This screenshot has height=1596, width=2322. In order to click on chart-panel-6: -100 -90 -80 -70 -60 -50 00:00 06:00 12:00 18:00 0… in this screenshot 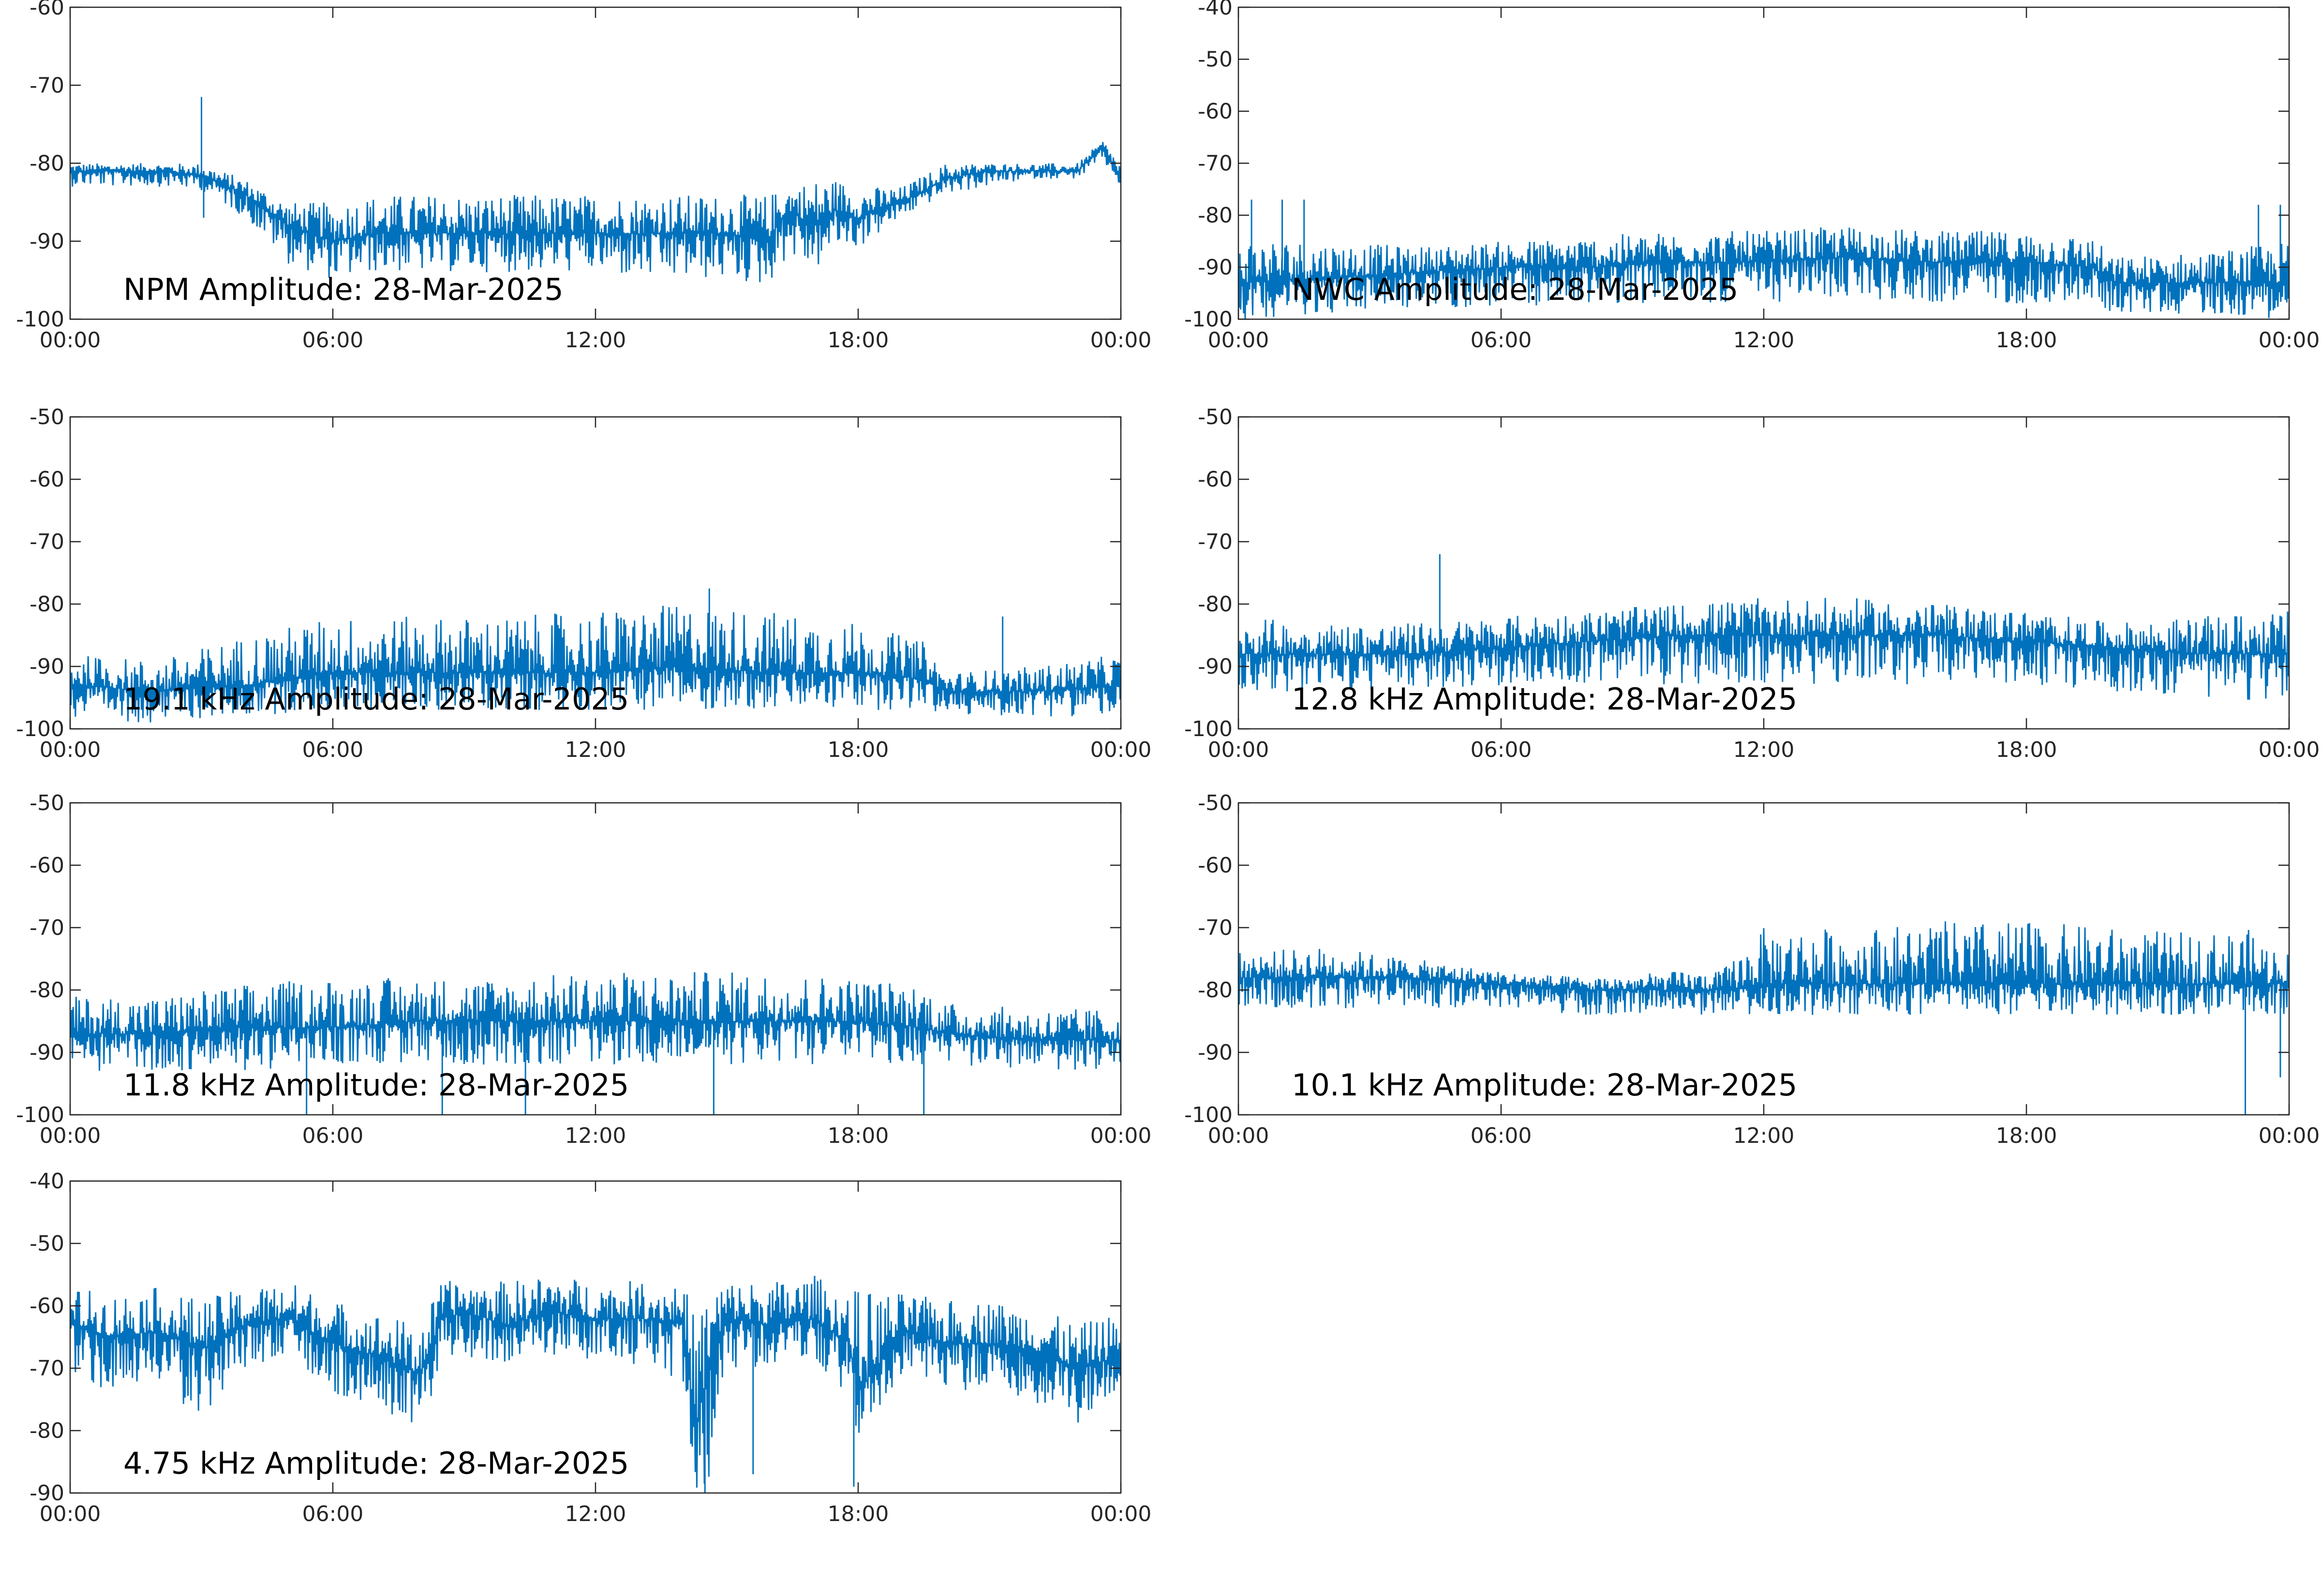, I will do `click(1752, 969)`.